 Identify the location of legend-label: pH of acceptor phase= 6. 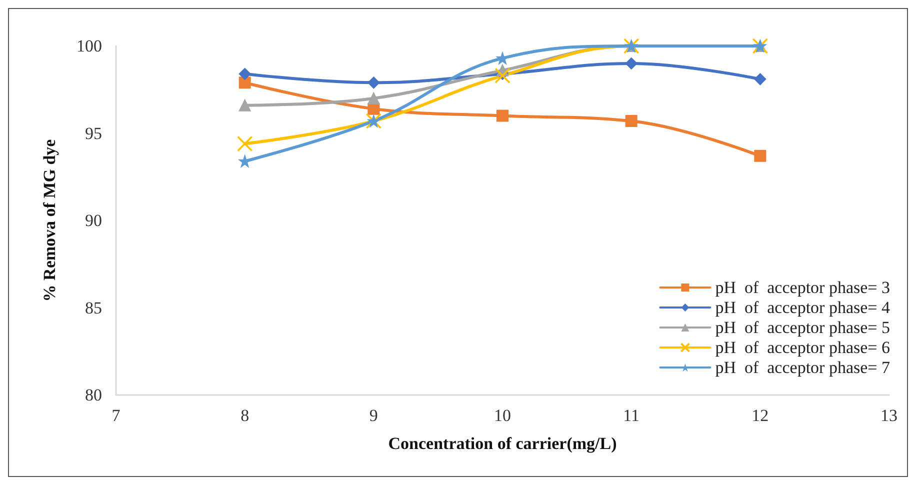
(802, 347).